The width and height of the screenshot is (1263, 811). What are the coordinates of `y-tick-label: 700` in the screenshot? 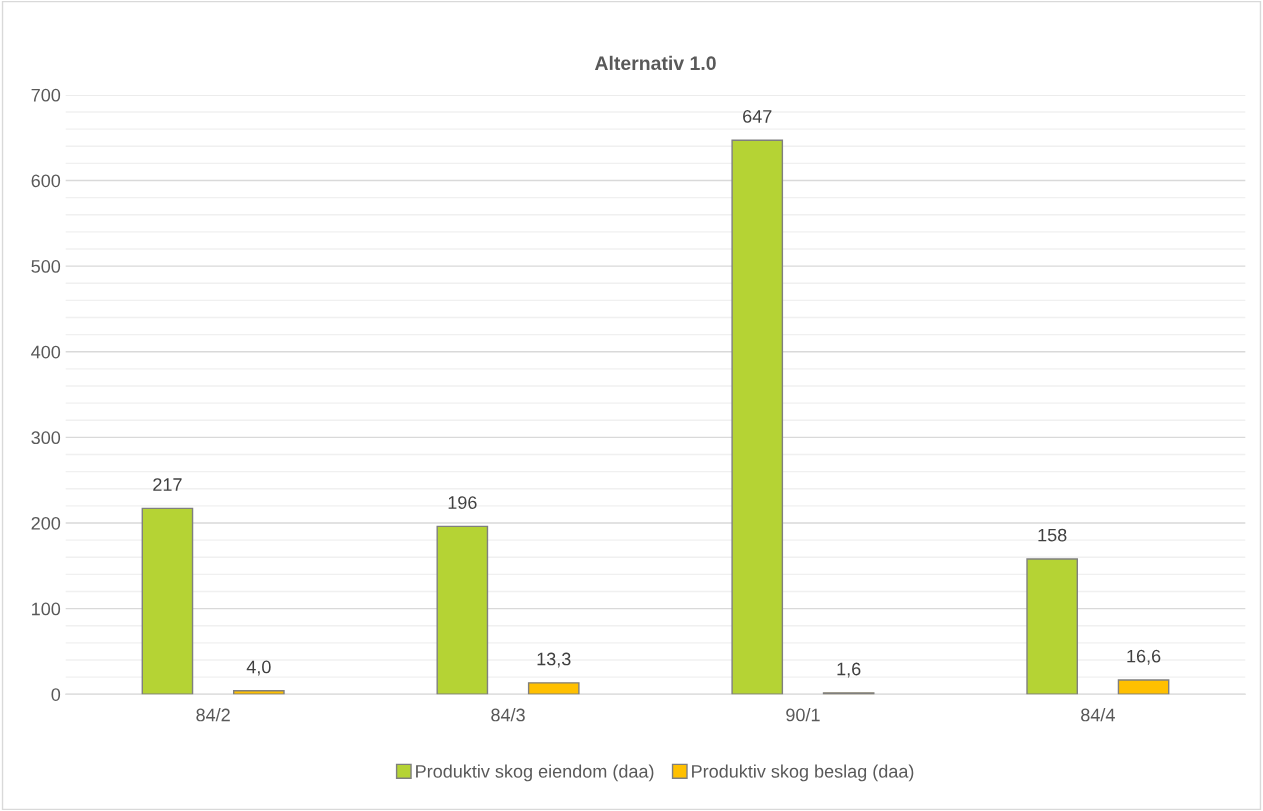 It's located at (46, 95).